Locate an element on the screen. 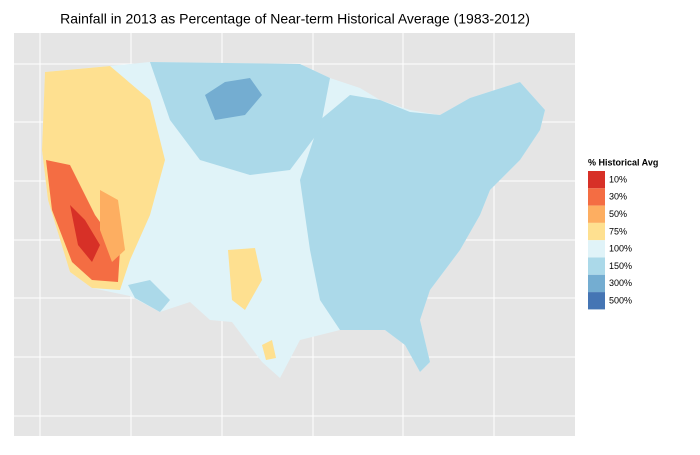 The height and width of the screenshot is (455, 700). legend-label: 10% is located at coordinates (618, 179).